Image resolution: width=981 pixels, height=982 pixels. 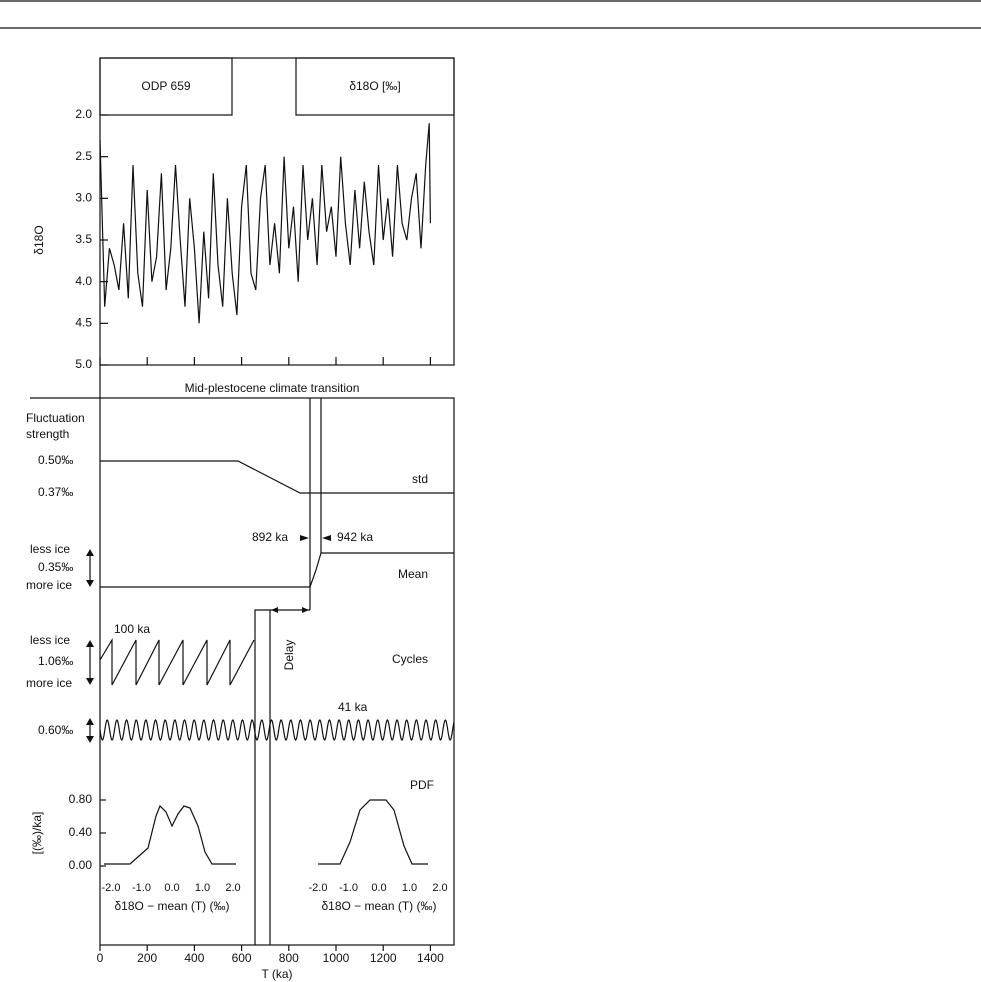 What do you see at coordinates (242, 958) in the screenshot?
I see `x-tick-label: 600` at bounding box center [242, 958].